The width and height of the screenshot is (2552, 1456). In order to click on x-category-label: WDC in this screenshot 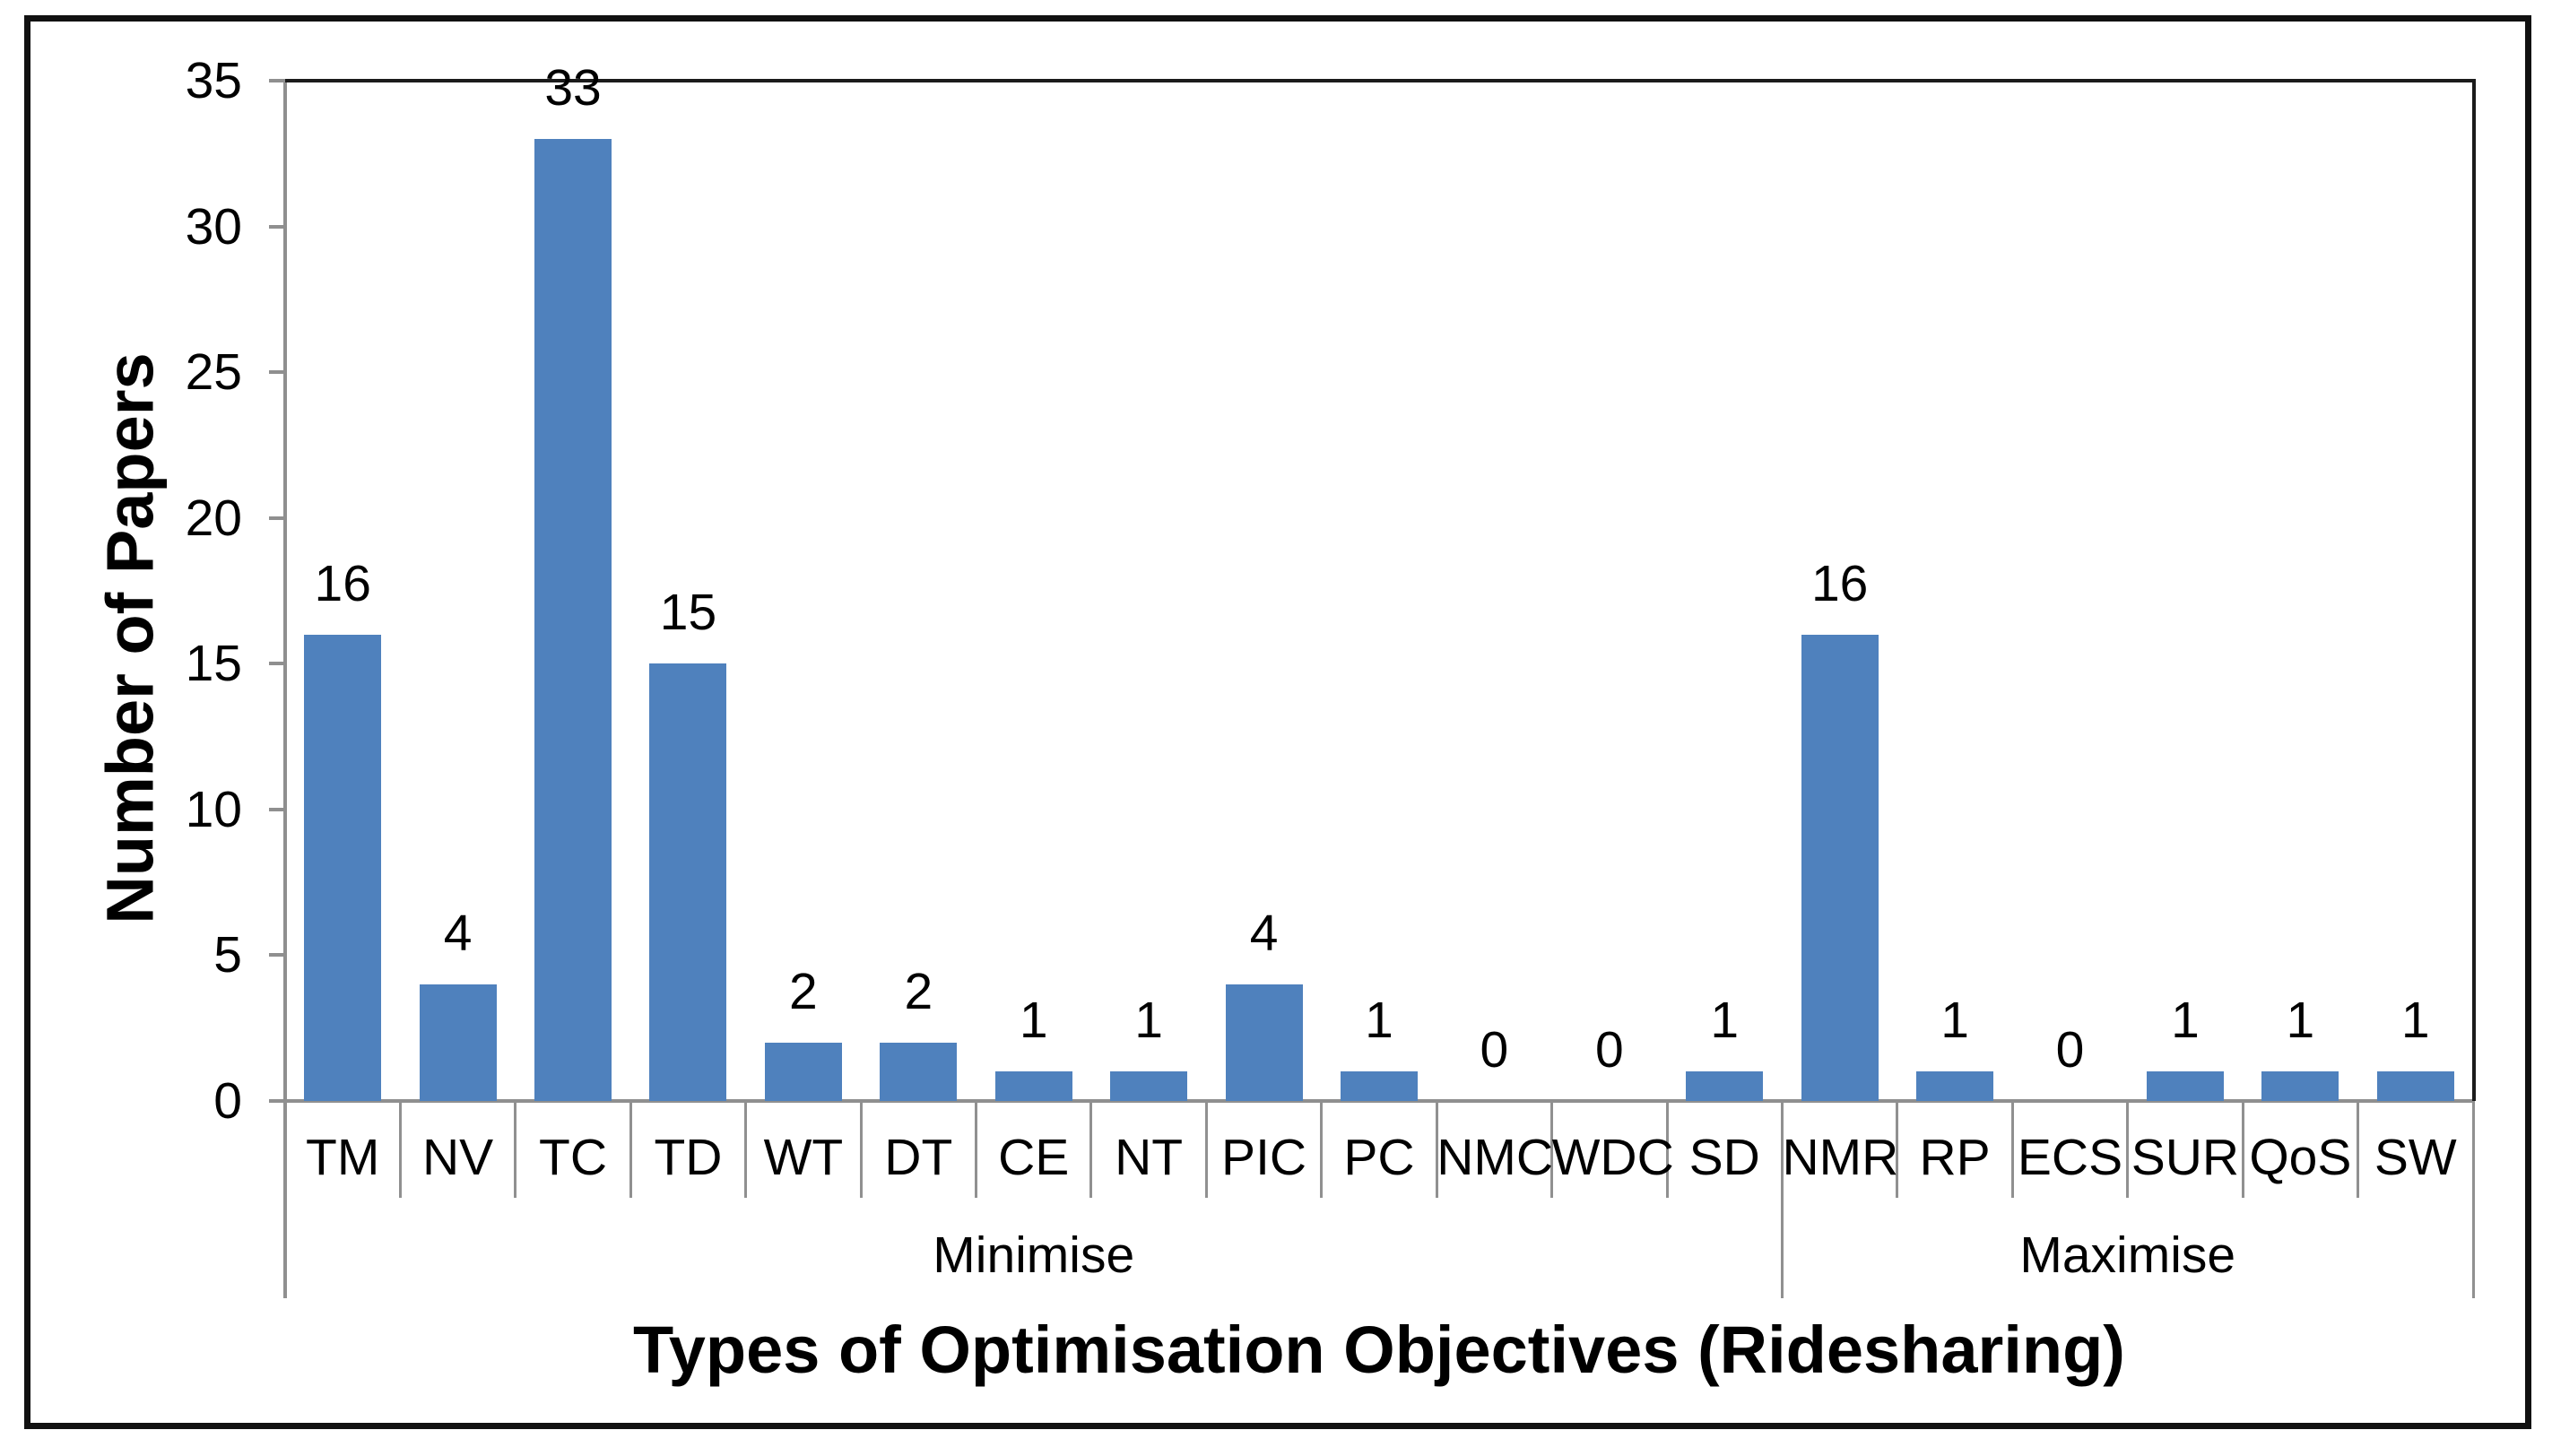, I will do `click(1612, 1157)`.